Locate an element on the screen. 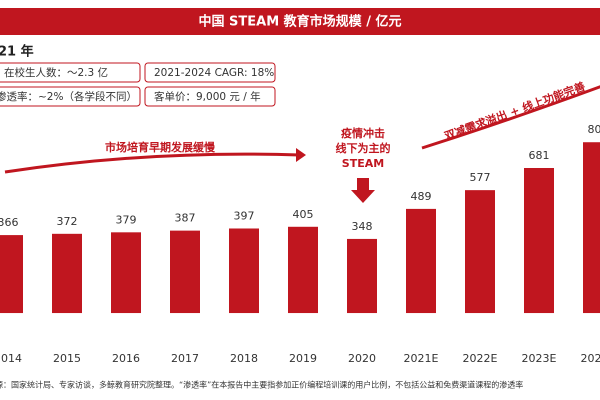 The width and height of the screenshot is (600, 400). value-label: 802 is located at coordinates (594, 129).